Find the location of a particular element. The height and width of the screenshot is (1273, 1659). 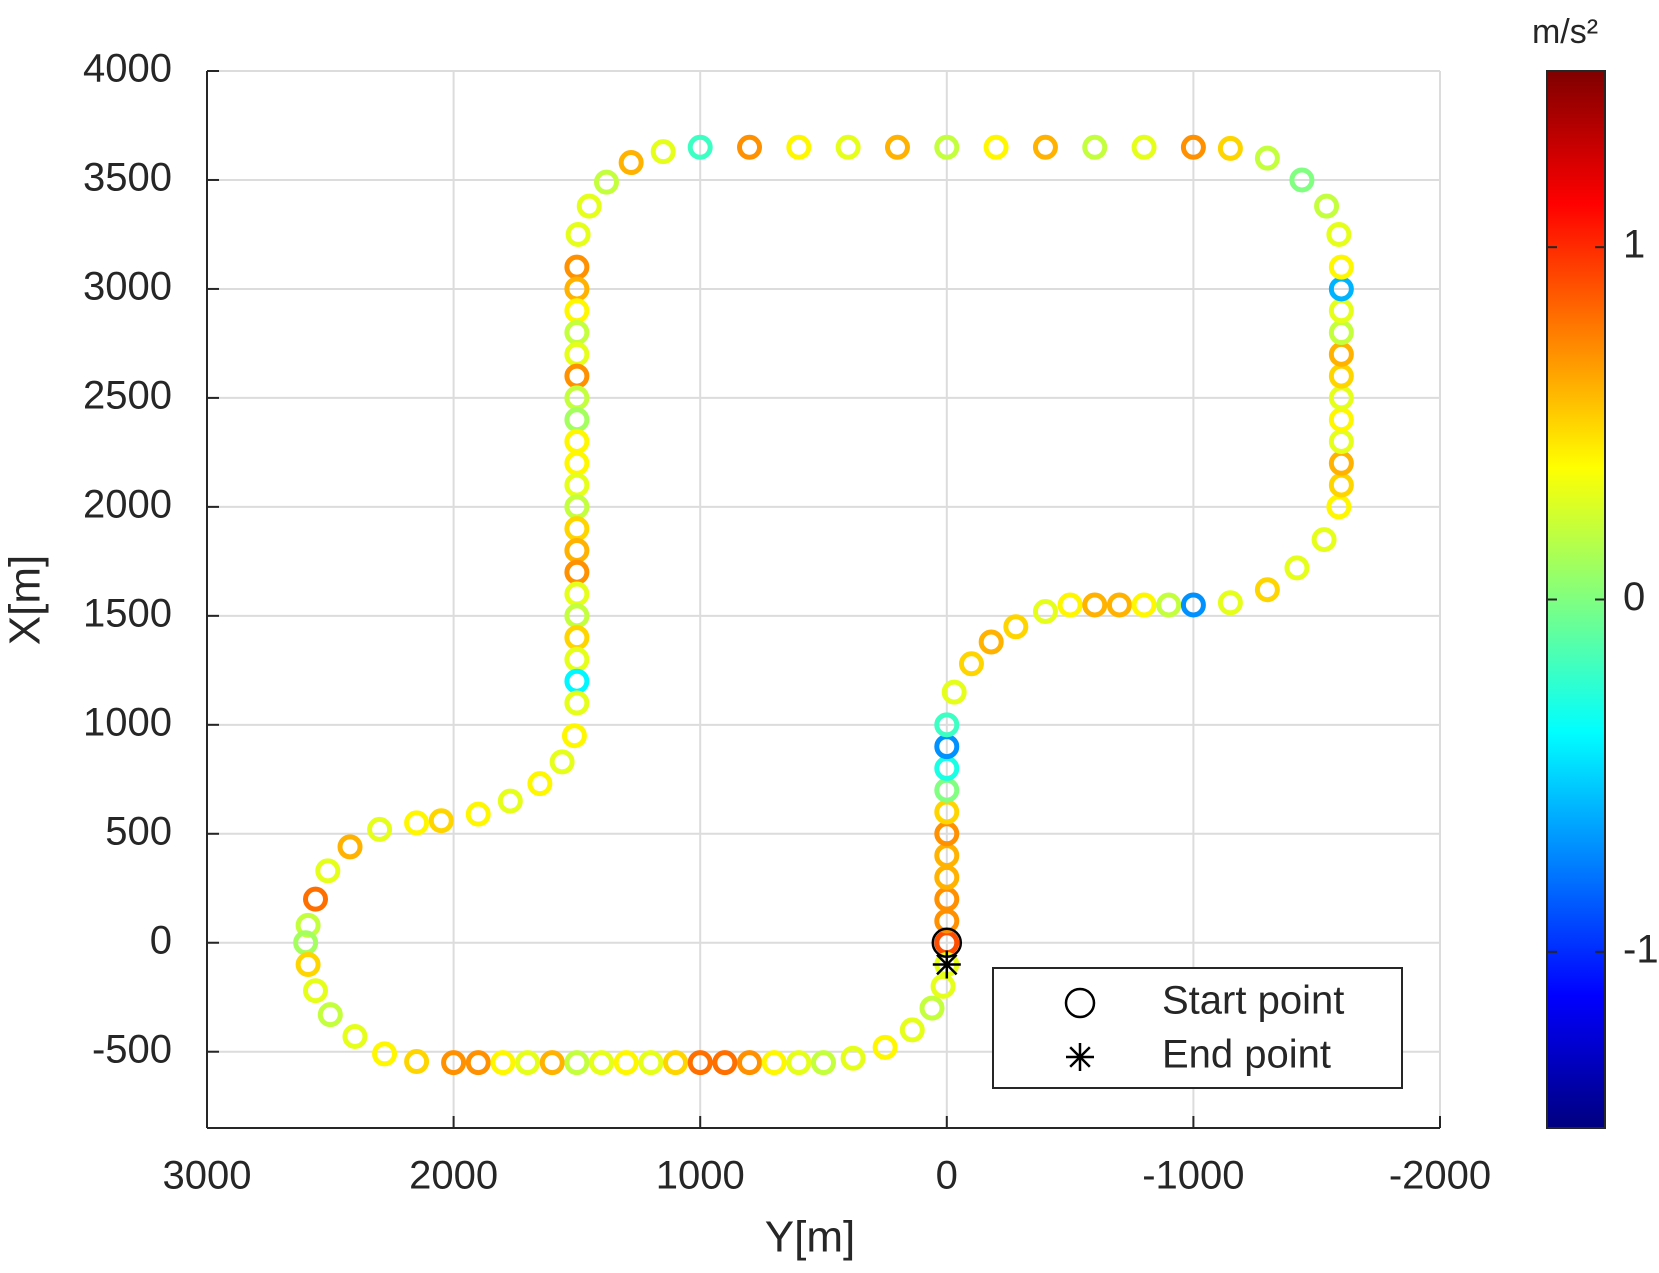

y-tick-label: 2000 is located at coordinates (127, 504).